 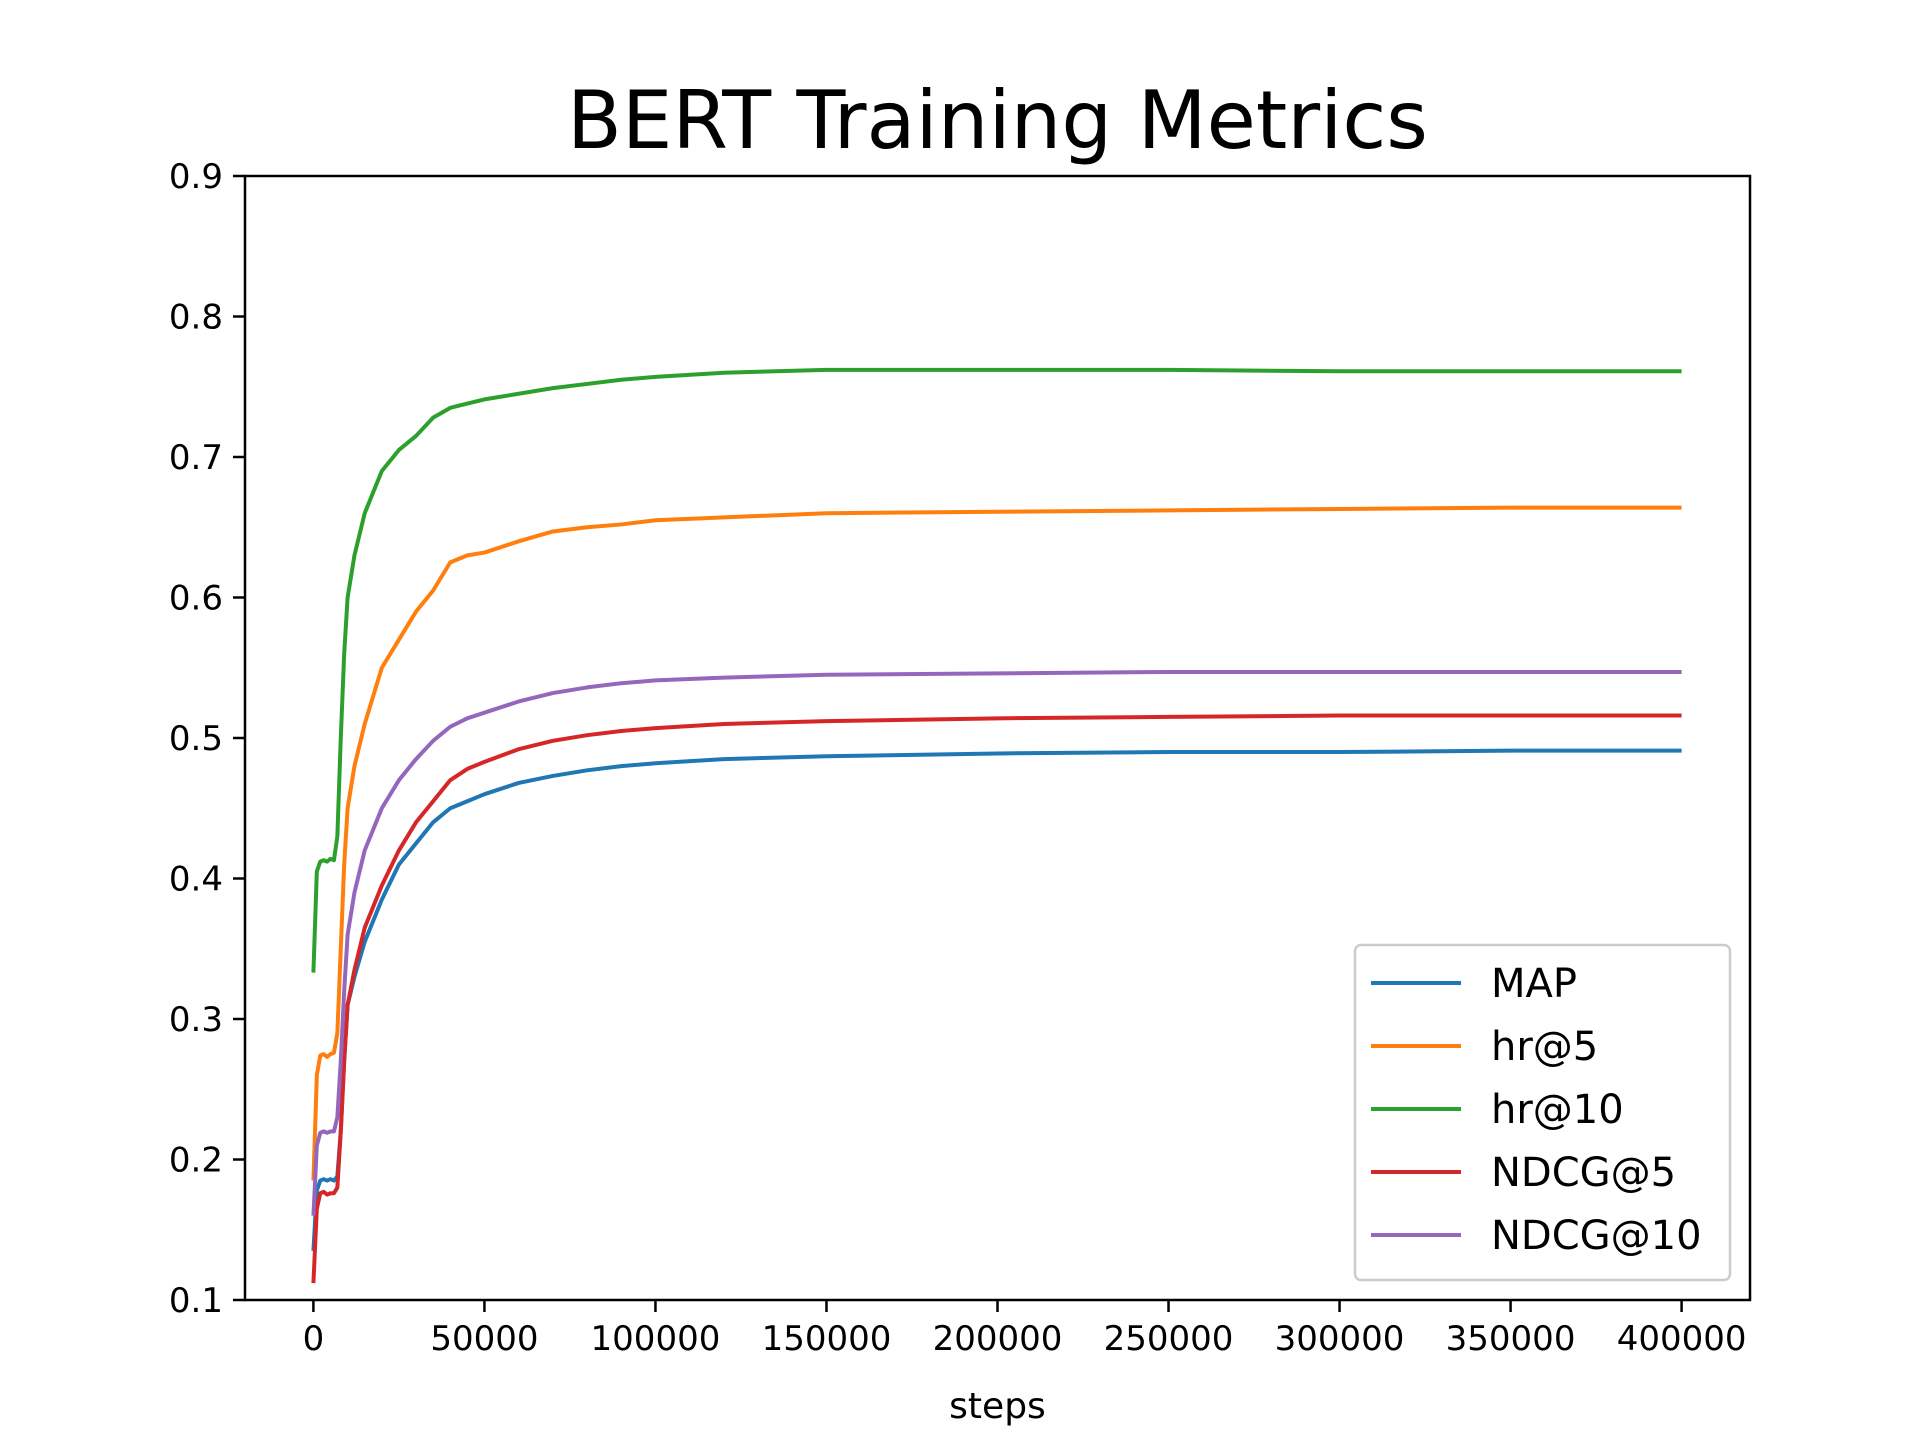 I want to click on y-tick-label: 0.3, so click(x=196, y=1020).